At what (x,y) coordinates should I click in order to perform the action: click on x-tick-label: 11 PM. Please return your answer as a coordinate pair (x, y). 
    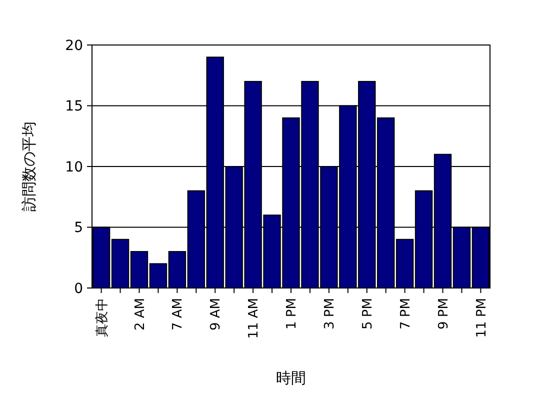
    Looking at the image, I should click on (482, 318).